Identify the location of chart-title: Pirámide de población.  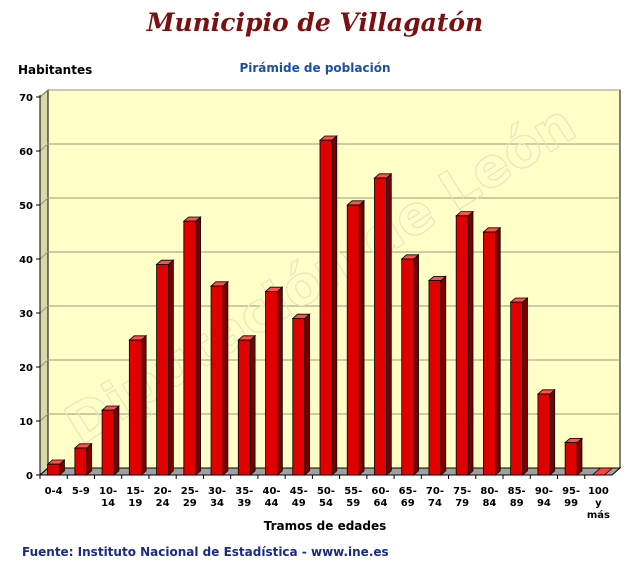
(315, 68).